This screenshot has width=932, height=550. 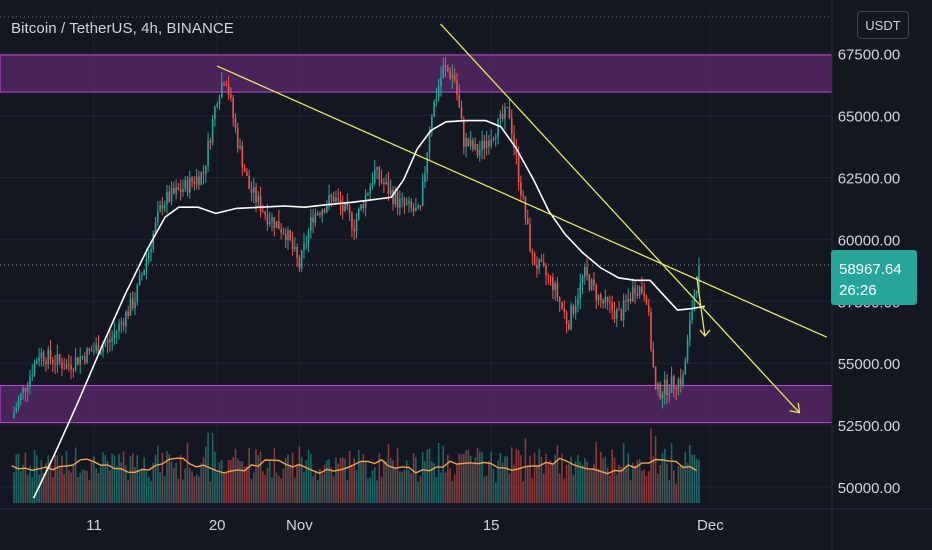 I want to click on currency-button: USDT, so click(x=883, y=25).